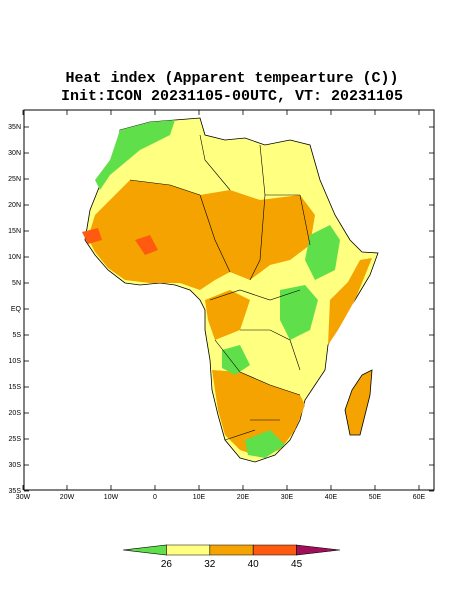  I want to click on colorbar: 26 32 40 45, so click(231, 557).